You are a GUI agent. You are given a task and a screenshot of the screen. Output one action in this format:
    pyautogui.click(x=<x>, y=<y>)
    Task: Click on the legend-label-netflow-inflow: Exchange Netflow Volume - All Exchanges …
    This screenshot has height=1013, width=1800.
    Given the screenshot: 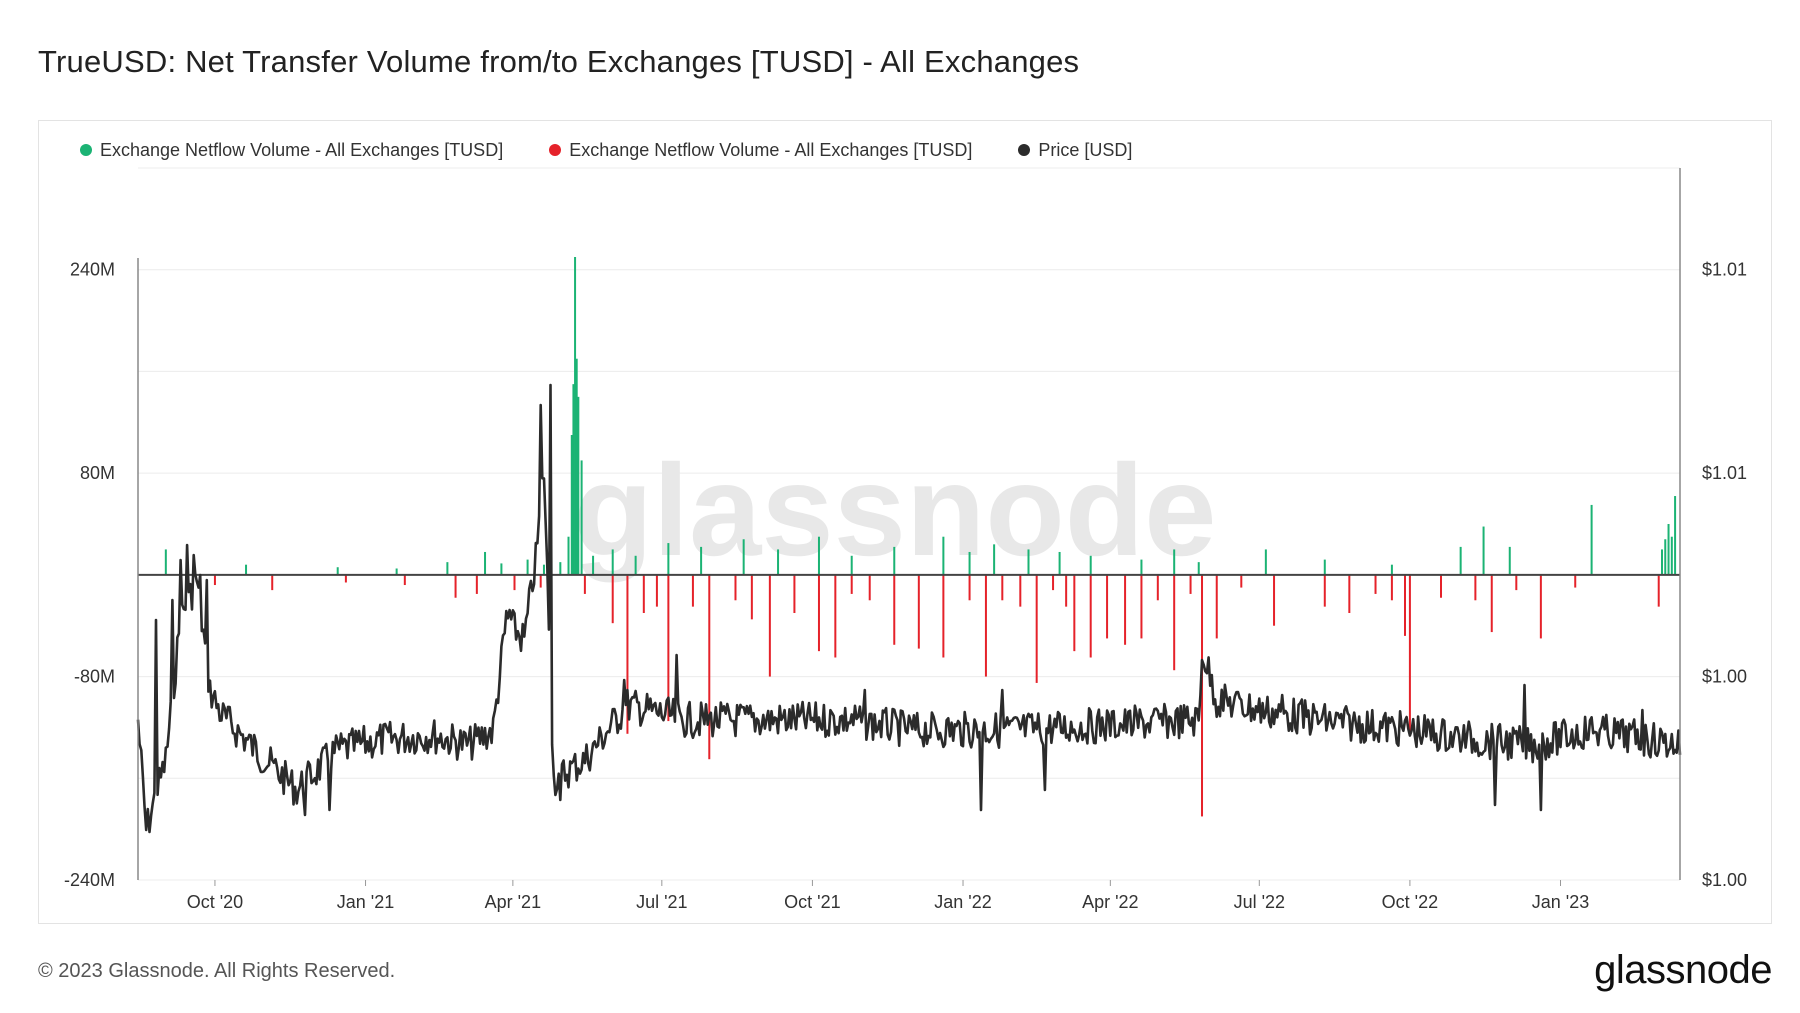 What is the action you would take?
    pyautogui.click(x=302, y=149)
    